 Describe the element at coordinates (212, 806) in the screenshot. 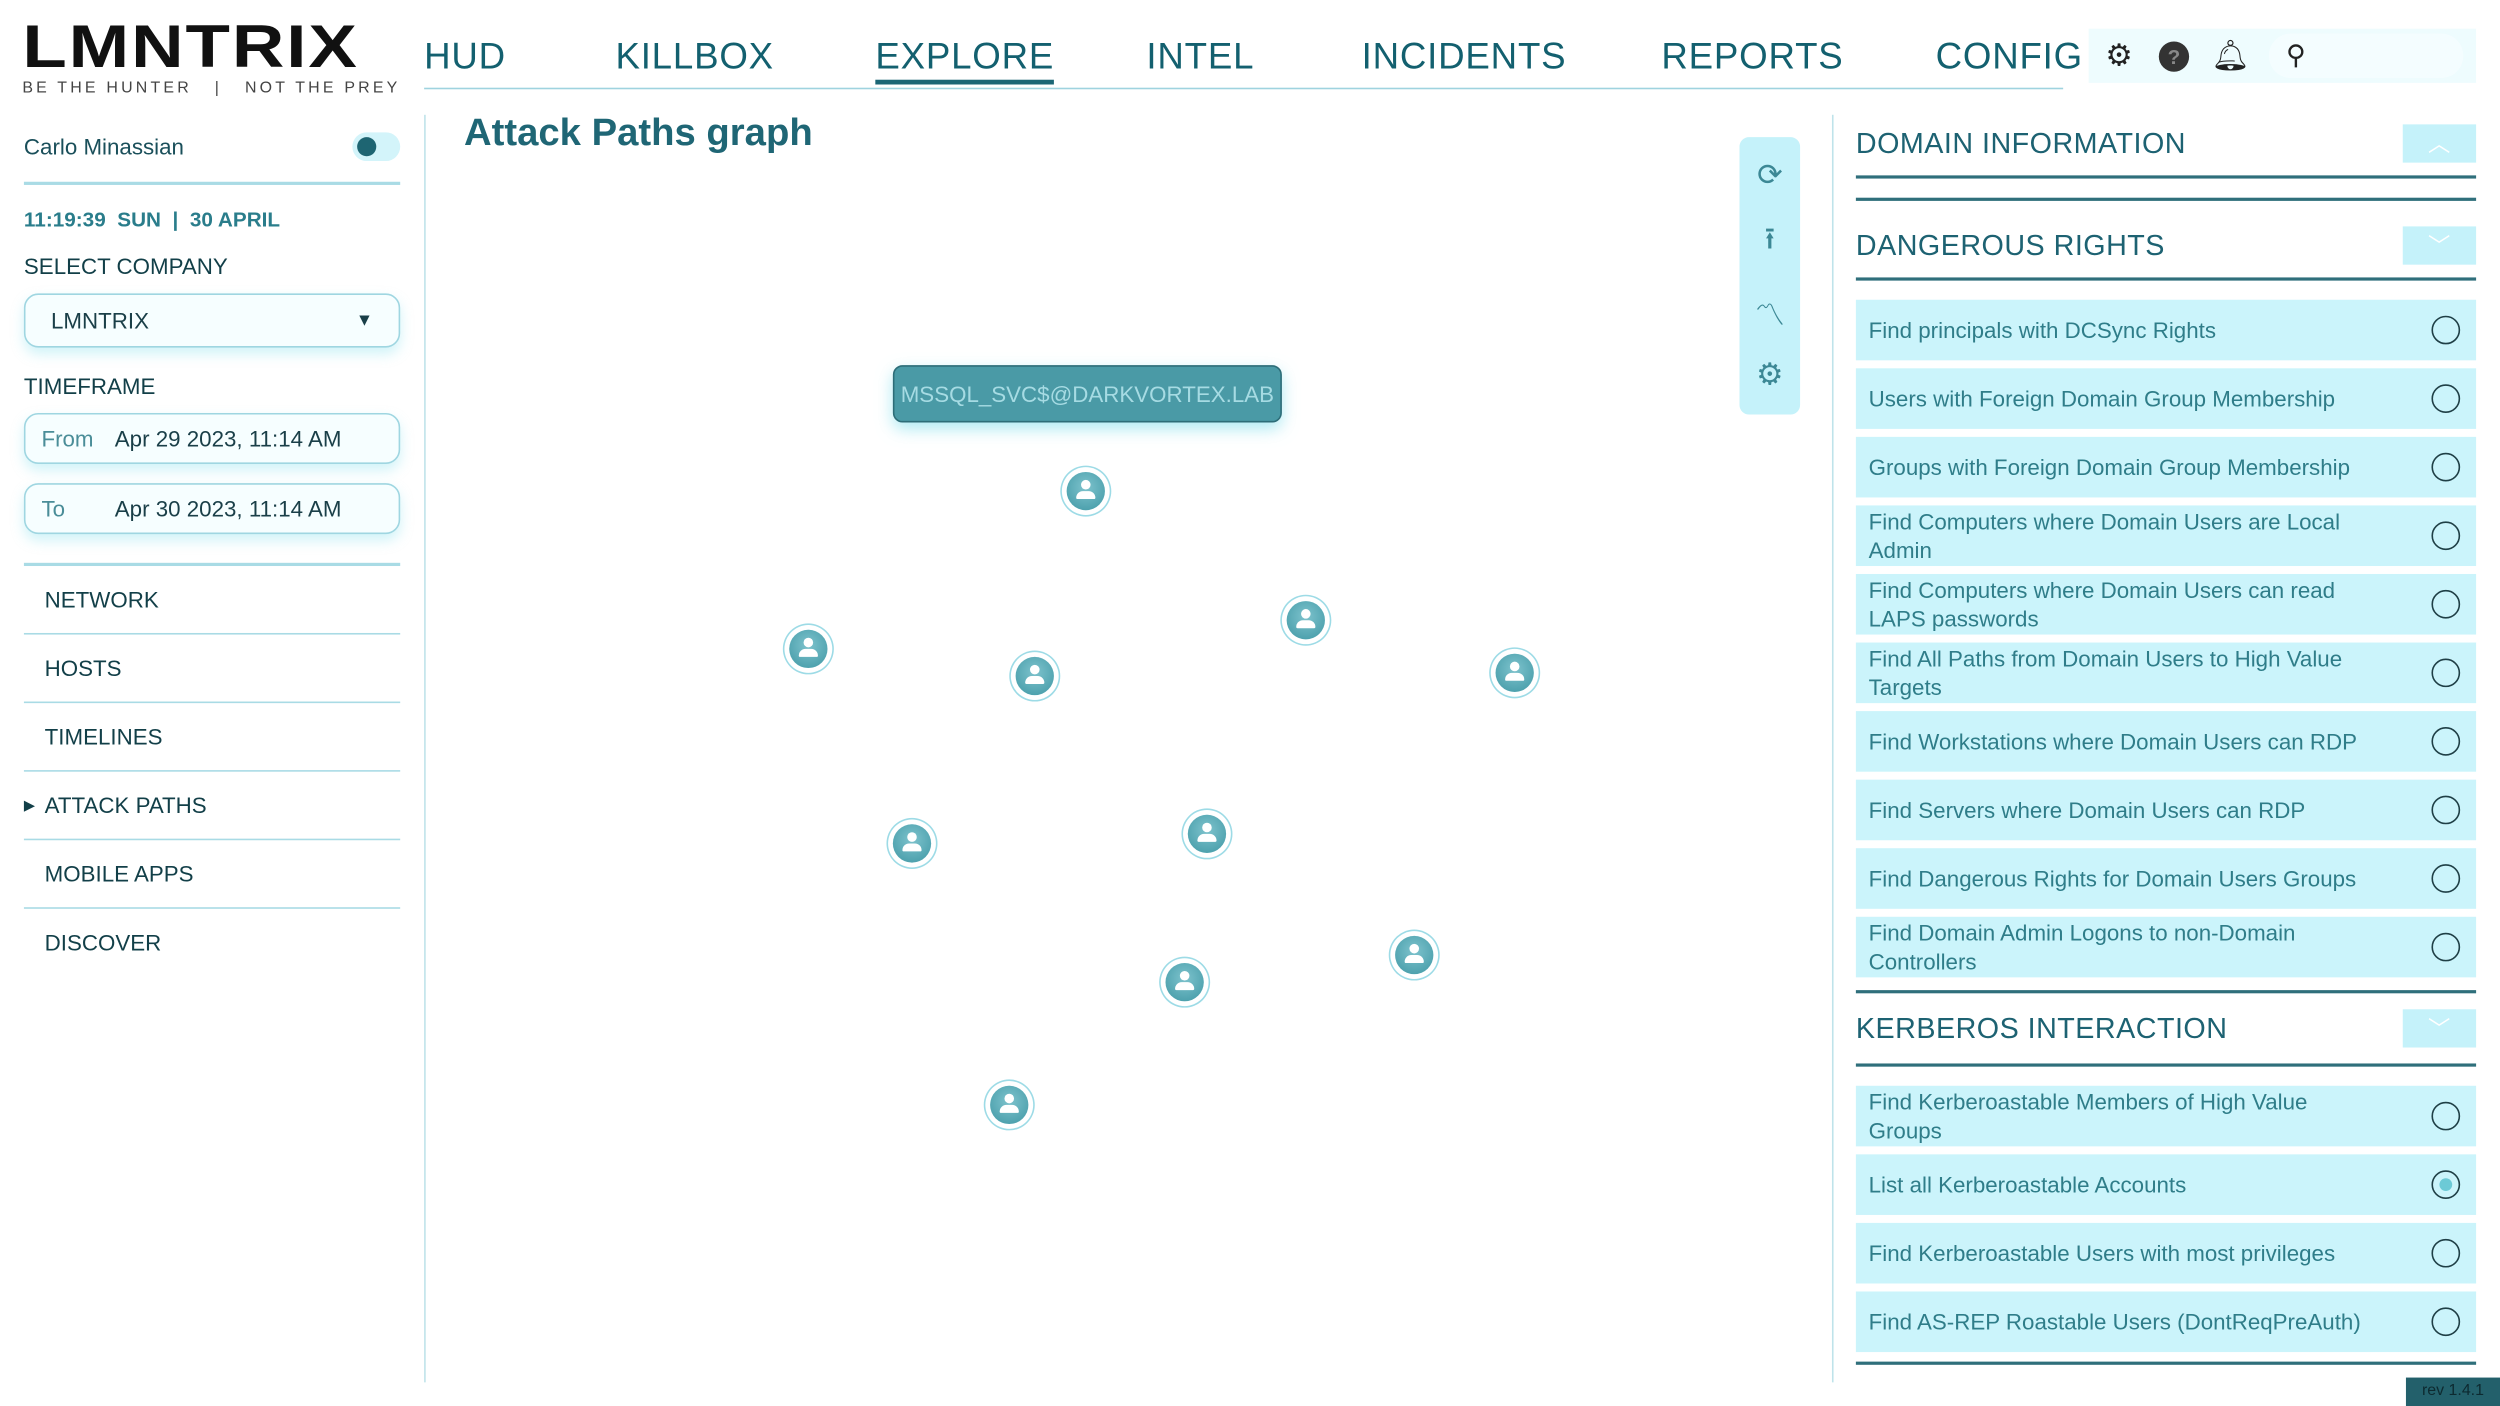

I see `sidebar-item-attack-paths: ▶ ATTACK PATHS` at that location.